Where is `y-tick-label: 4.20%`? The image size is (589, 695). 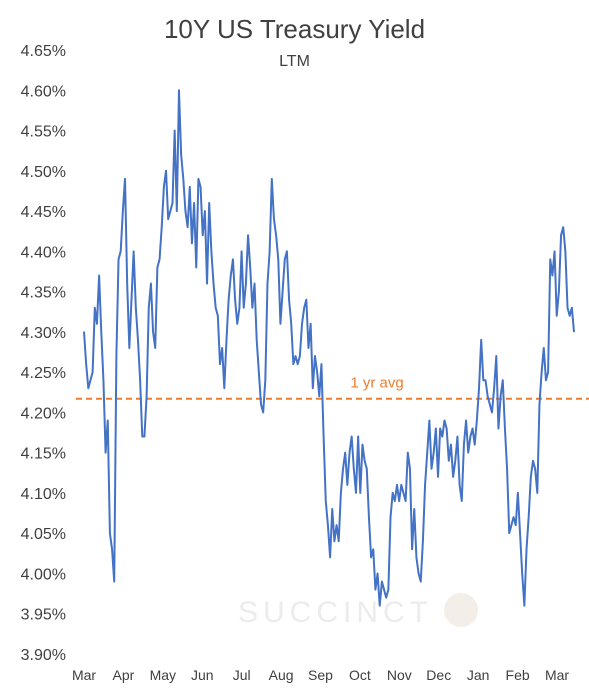
y-tick-label: 4.20% is located at coordinates (43, 413).